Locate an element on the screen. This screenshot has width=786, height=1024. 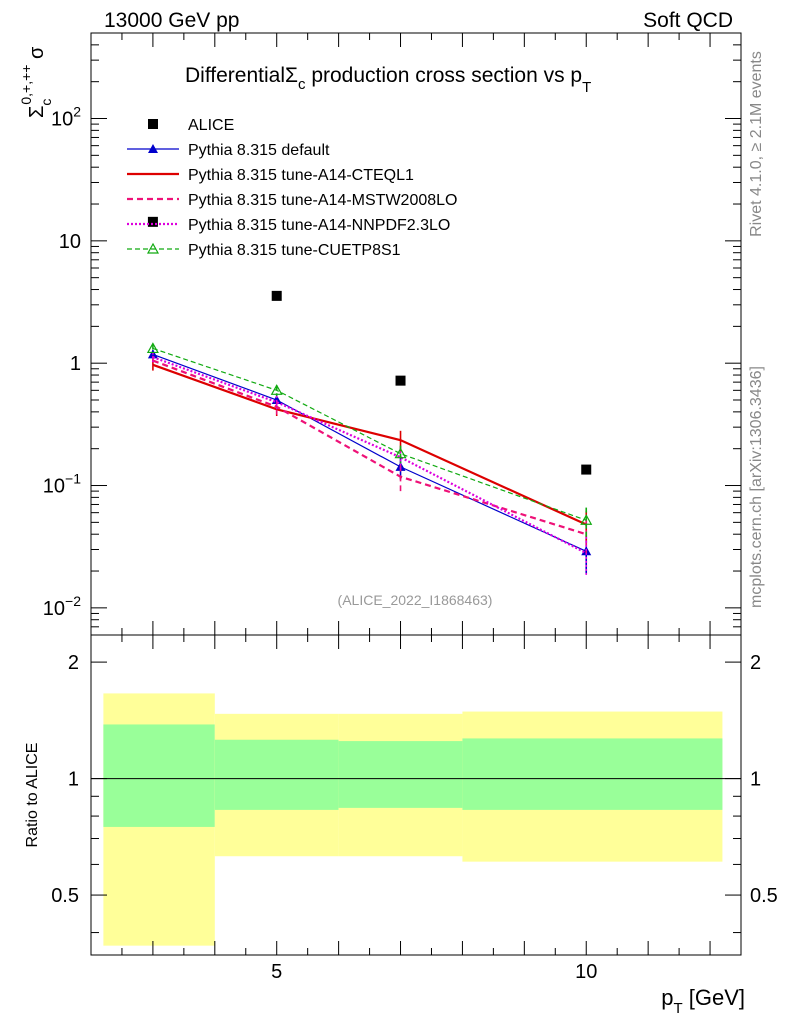
legend-entry-3: Pythia 8.315 tune-A14-MSTW2008LO is located at coordinates (292, 200).